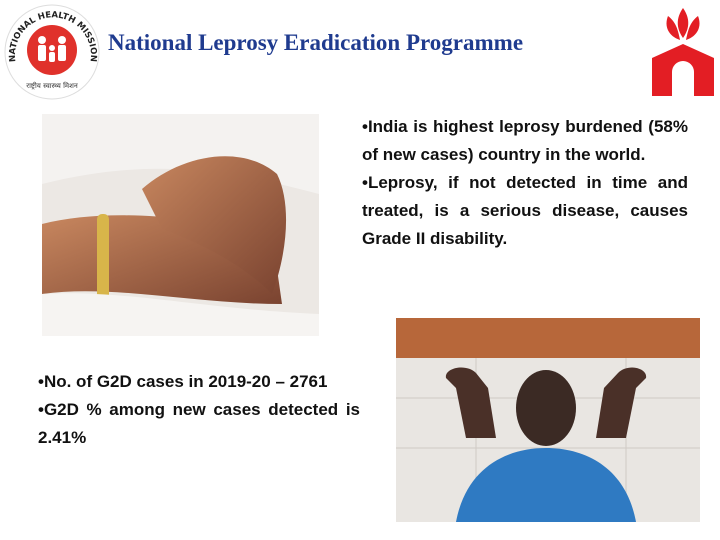  I want to click on bullet: •G2D % among new cases detected is 2.41%, so click(199, 423).